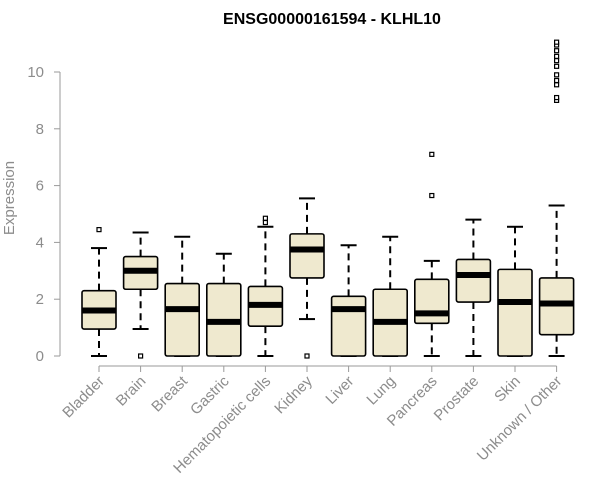 Image resolution: width=600 pixels, height=500 pixels. Describe the element at coordinates (40, 186) in the screenshot. I see `y-tick-label: 6` at that location.